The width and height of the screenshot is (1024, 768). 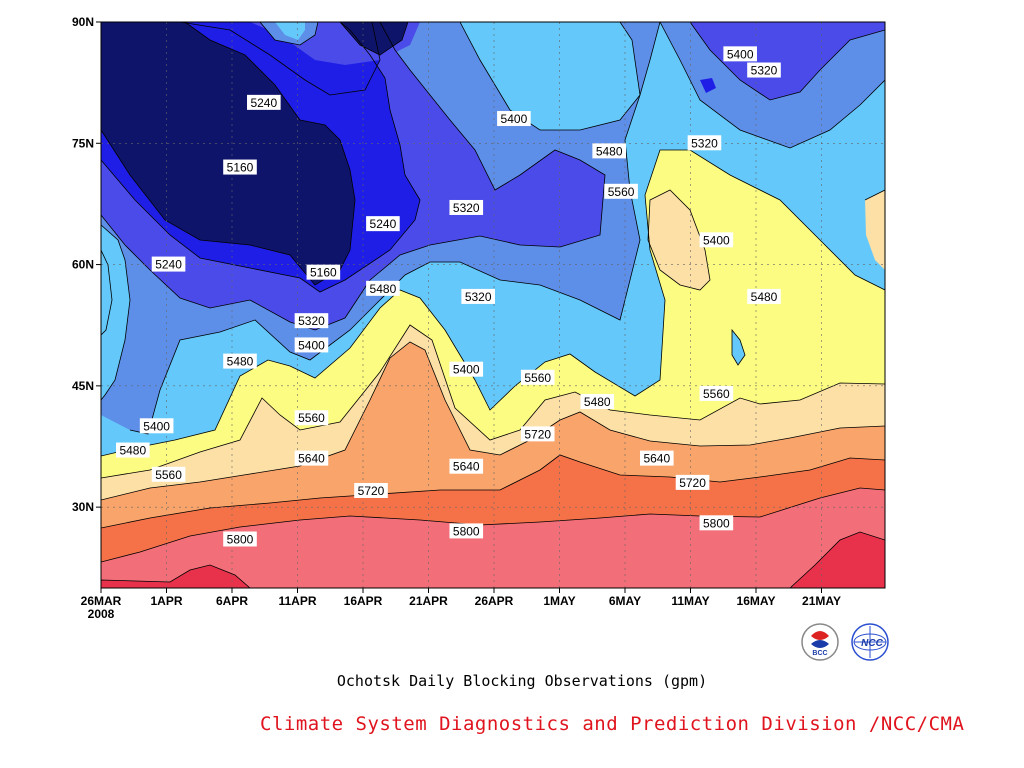 I want to click on y-tick-label: 30N, so click(x=83, y=507).